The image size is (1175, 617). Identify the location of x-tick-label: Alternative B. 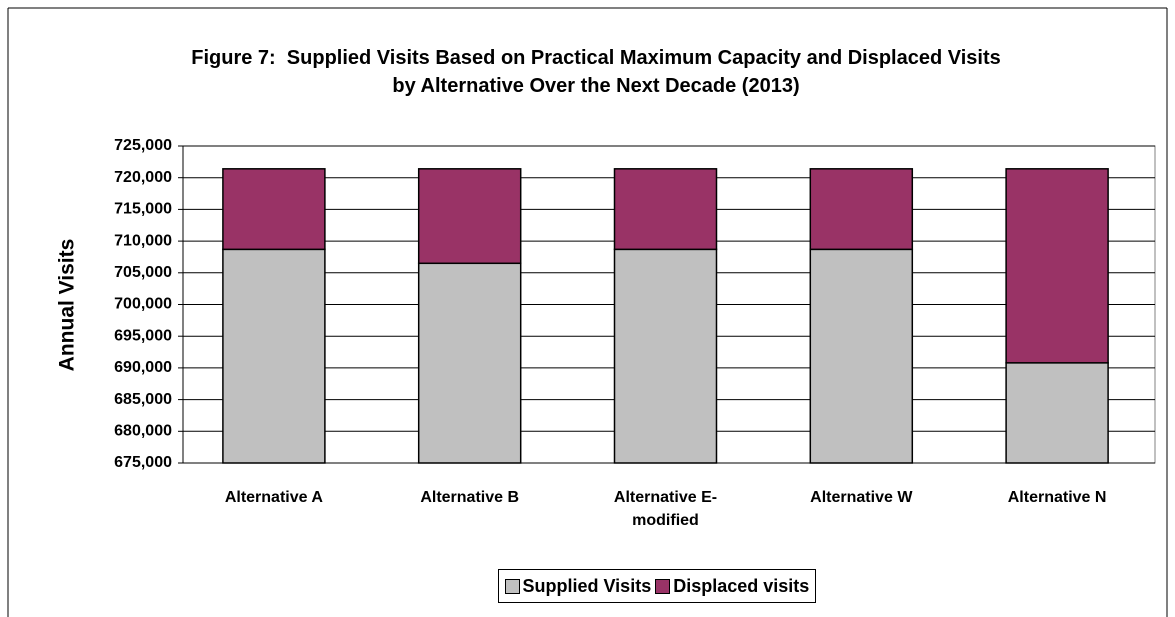
(470, 497).